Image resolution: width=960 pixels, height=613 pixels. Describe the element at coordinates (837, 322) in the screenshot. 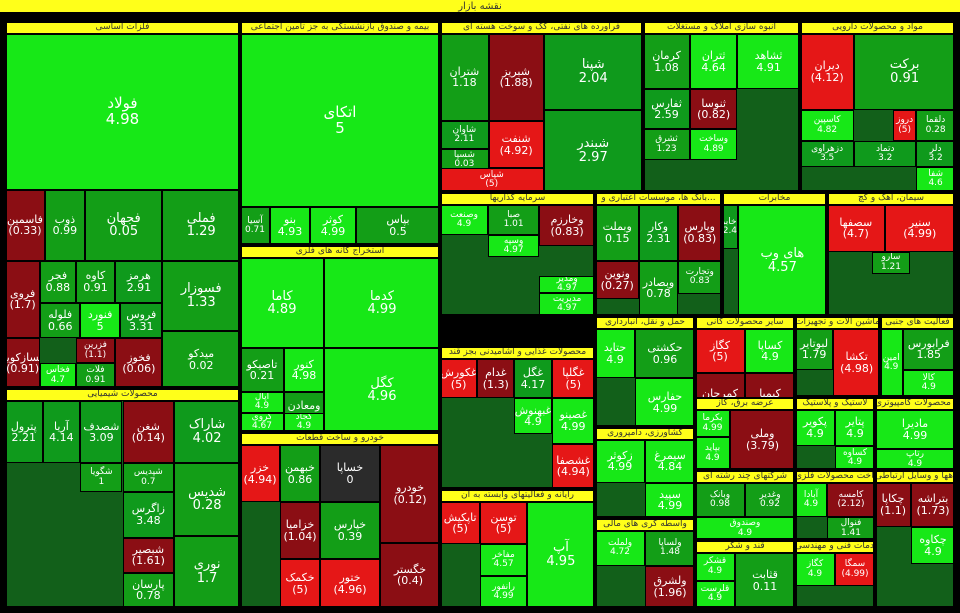

I see `sector-header: ماشین آلات و تجهیزات` at that location.